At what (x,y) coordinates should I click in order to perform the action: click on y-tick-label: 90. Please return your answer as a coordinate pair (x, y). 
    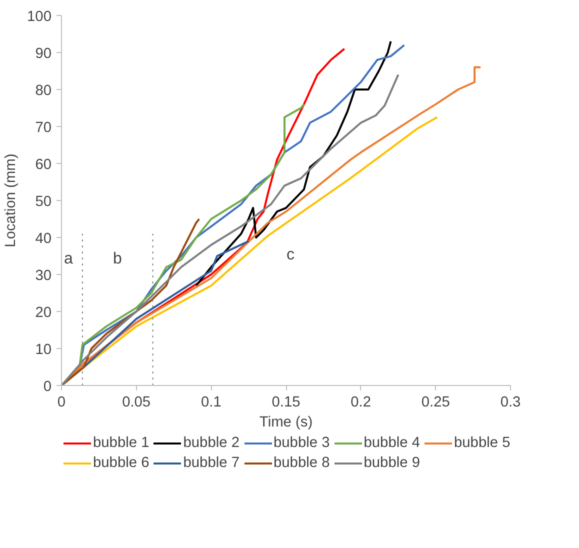
    Looking at the image, I should click on (43, 54).